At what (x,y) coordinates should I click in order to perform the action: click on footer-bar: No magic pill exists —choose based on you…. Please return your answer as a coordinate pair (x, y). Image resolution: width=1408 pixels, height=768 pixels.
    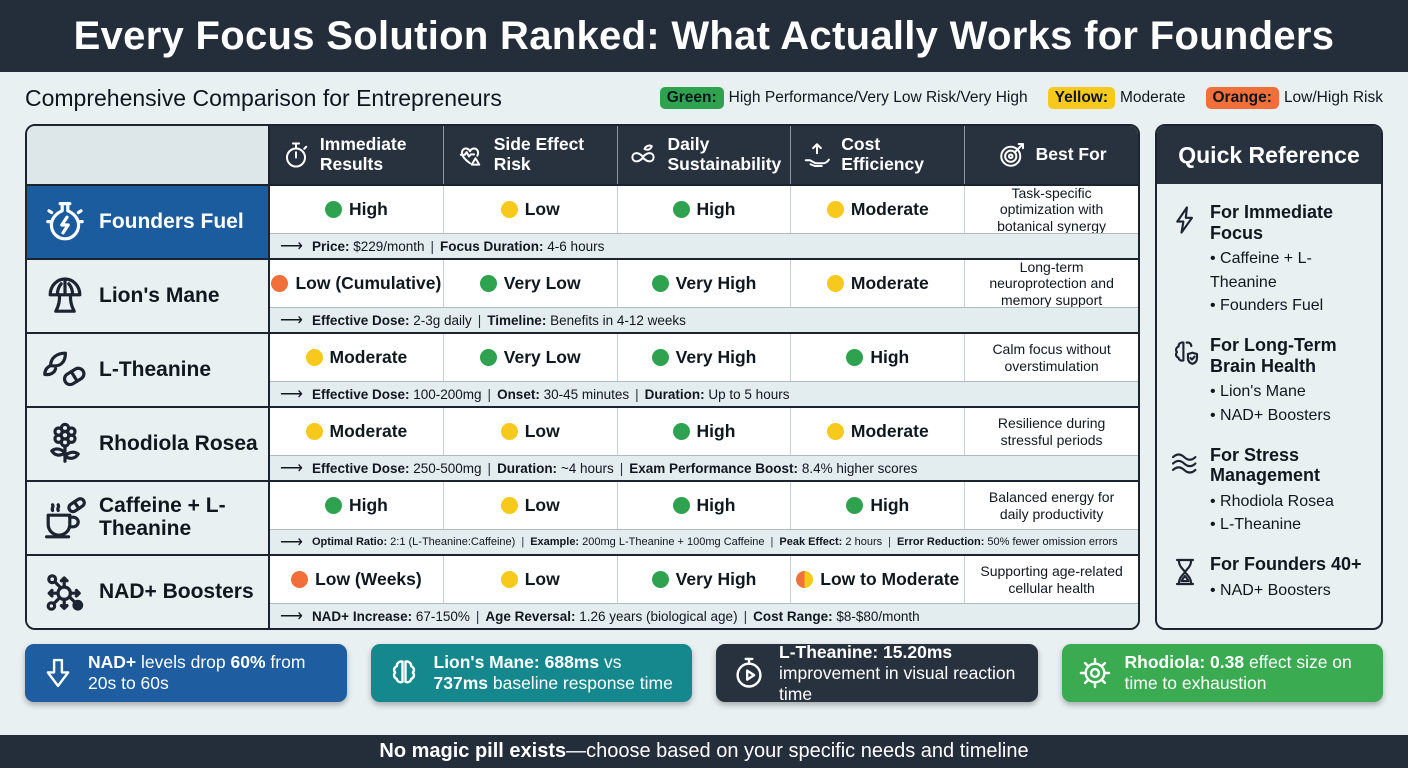
    Looking at the image, I should click on (704, 751).